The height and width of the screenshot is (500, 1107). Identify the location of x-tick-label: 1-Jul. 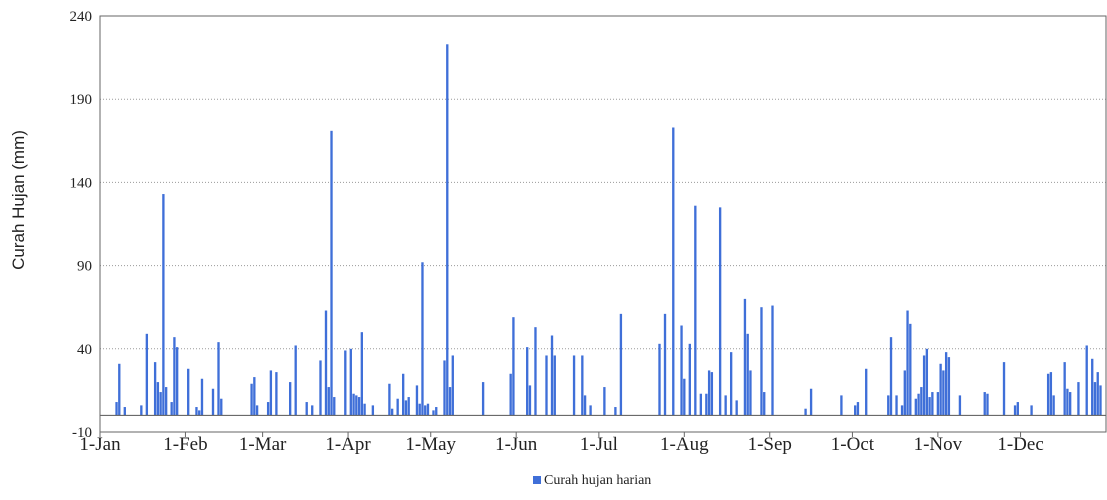
(599, 444).